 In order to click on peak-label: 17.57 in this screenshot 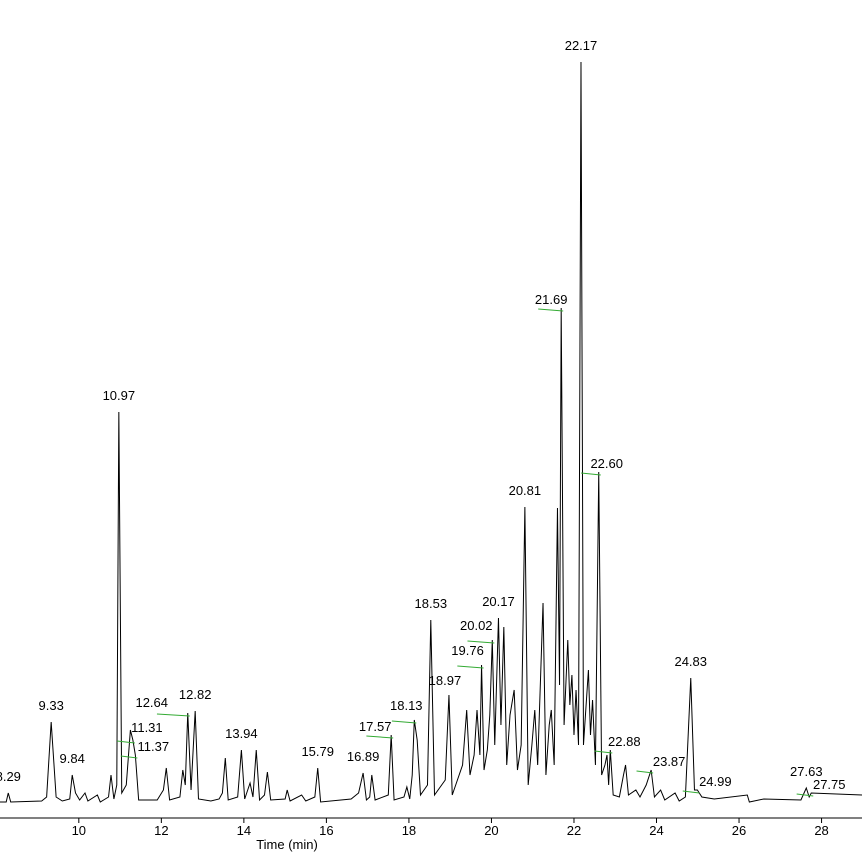, I will do `click(375, 726)`.